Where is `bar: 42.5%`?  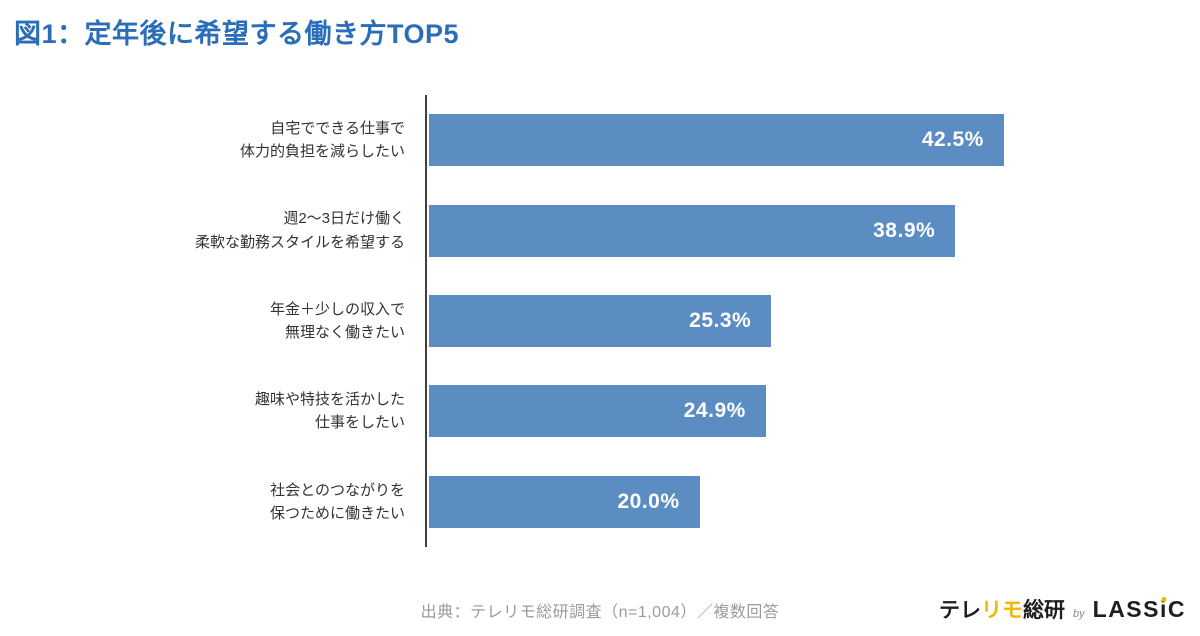 bar: 42.5% is located at coordinates (716, 140).